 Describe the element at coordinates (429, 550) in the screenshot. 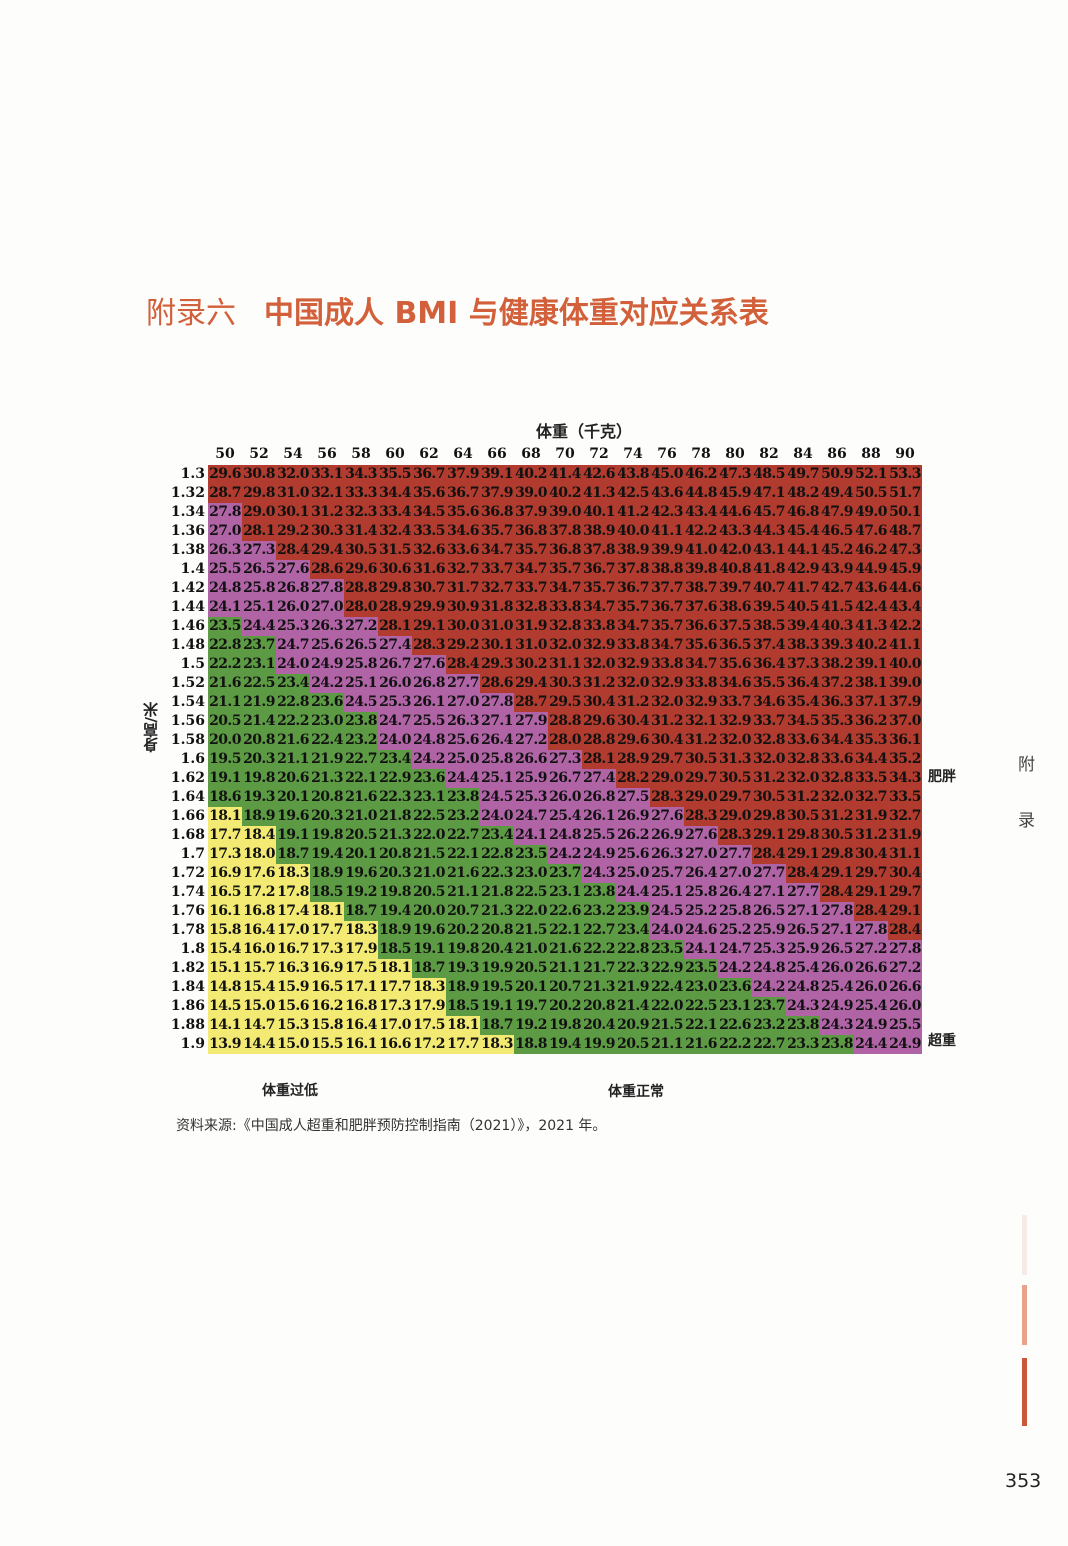

I see `bmi-cell: 32.6` at that location.